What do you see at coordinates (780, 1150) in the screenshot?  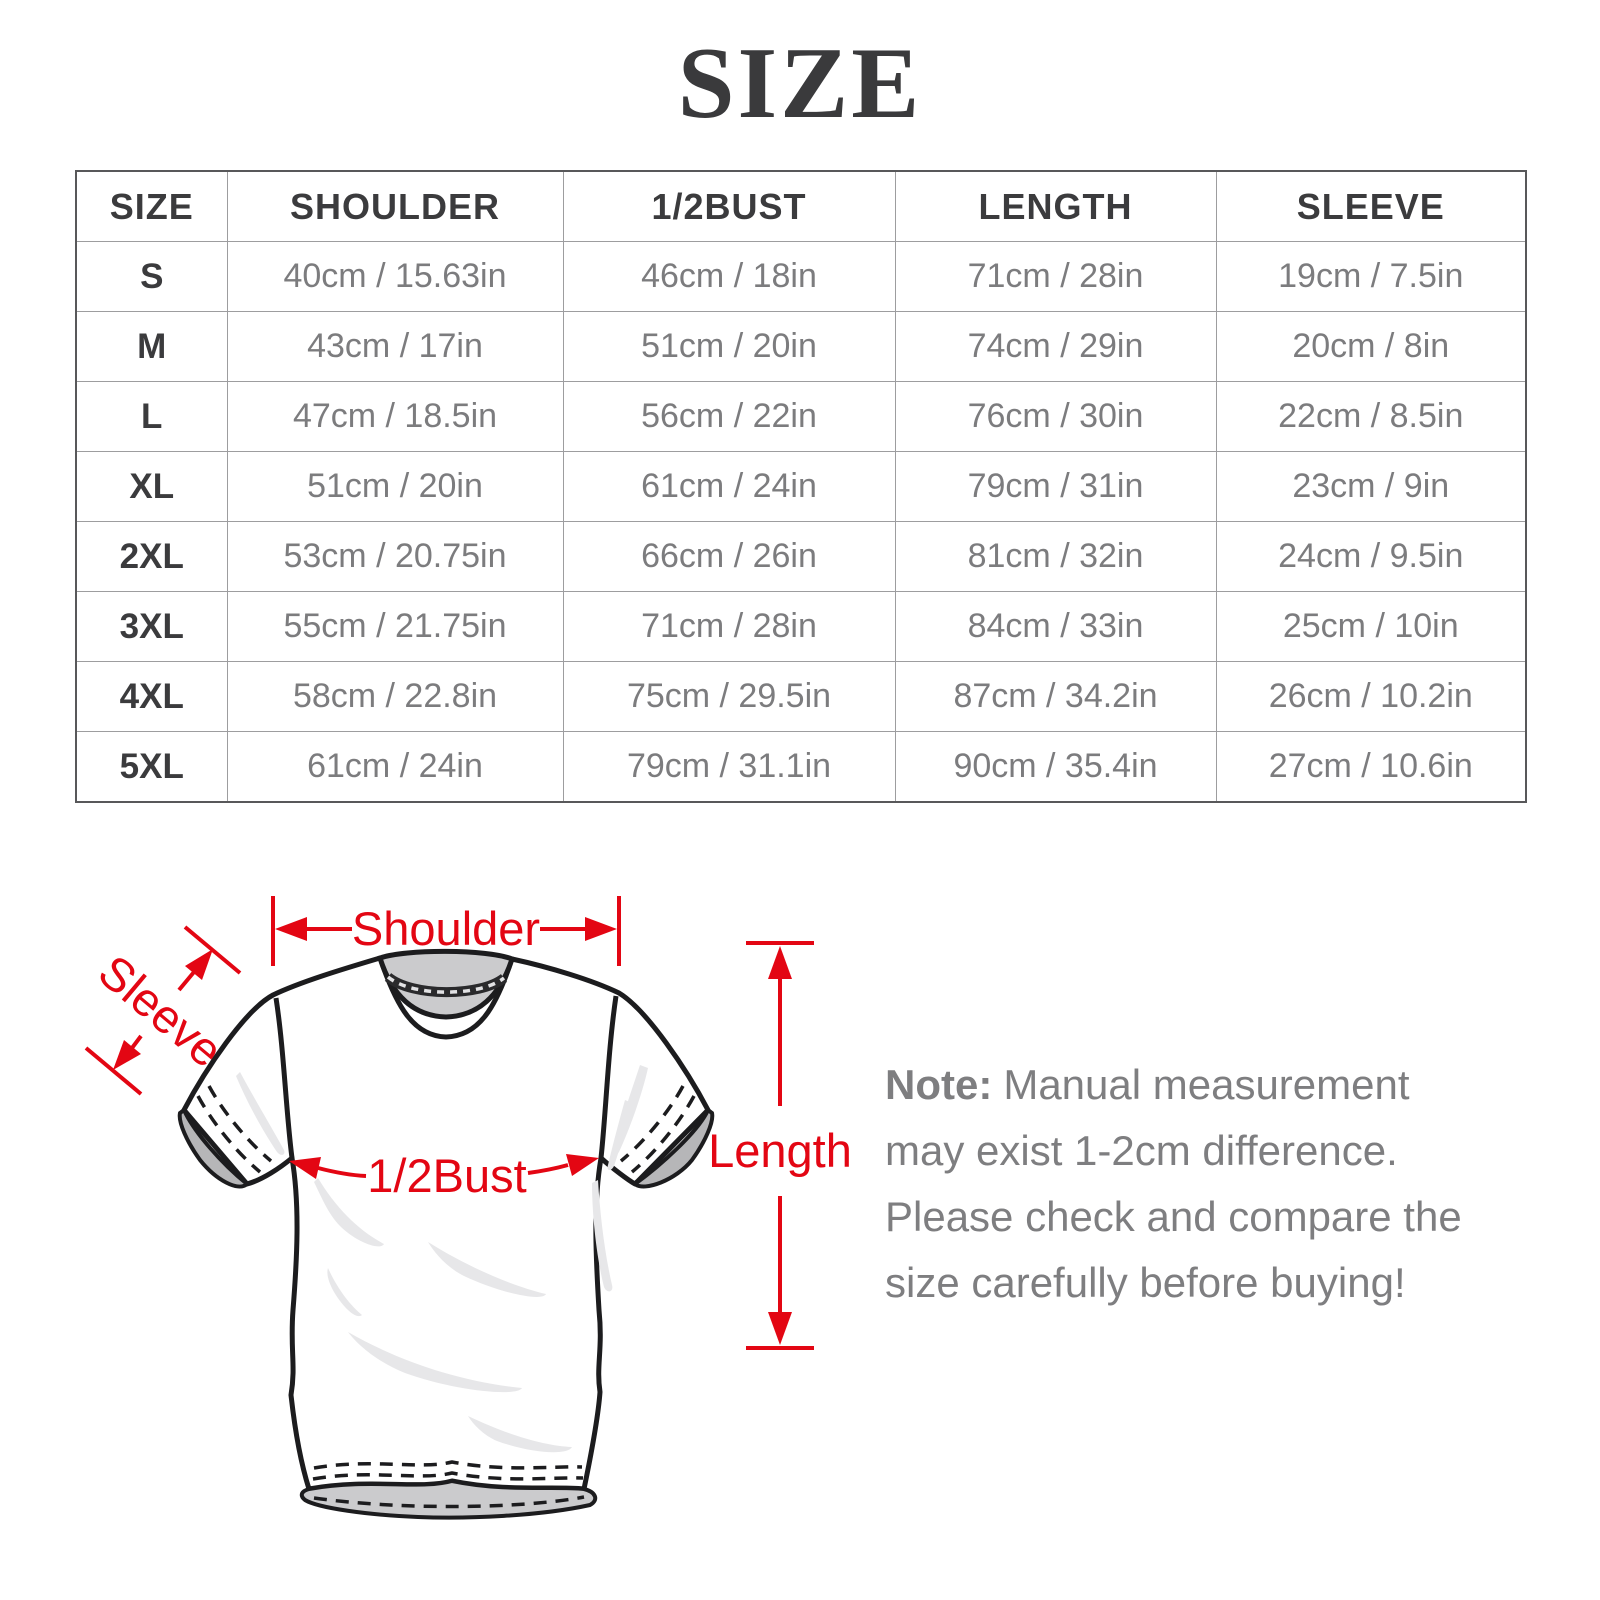 I see `length-label: Length` at bounding box center [780, 1150].